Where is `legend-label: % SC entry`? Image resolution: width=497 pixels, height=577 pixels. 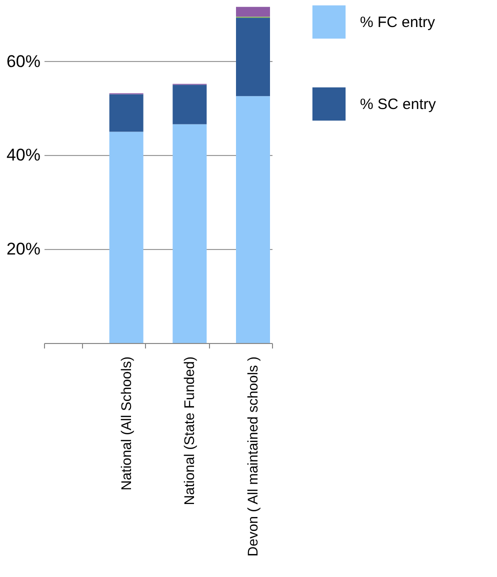 legend-label: % SC entry is located at coordinates (398, 104).